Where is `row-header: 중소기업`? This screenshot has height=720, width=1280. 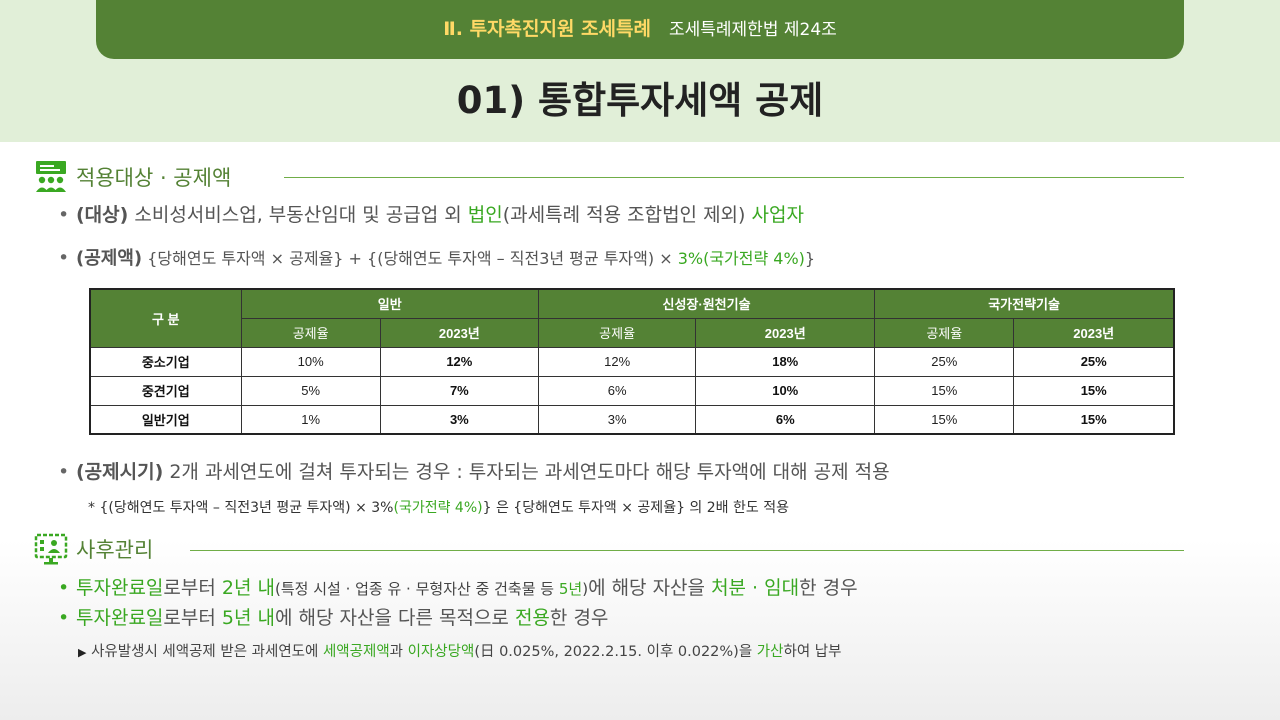
row-header: 중소기업 is located at coordinates (165, 361).